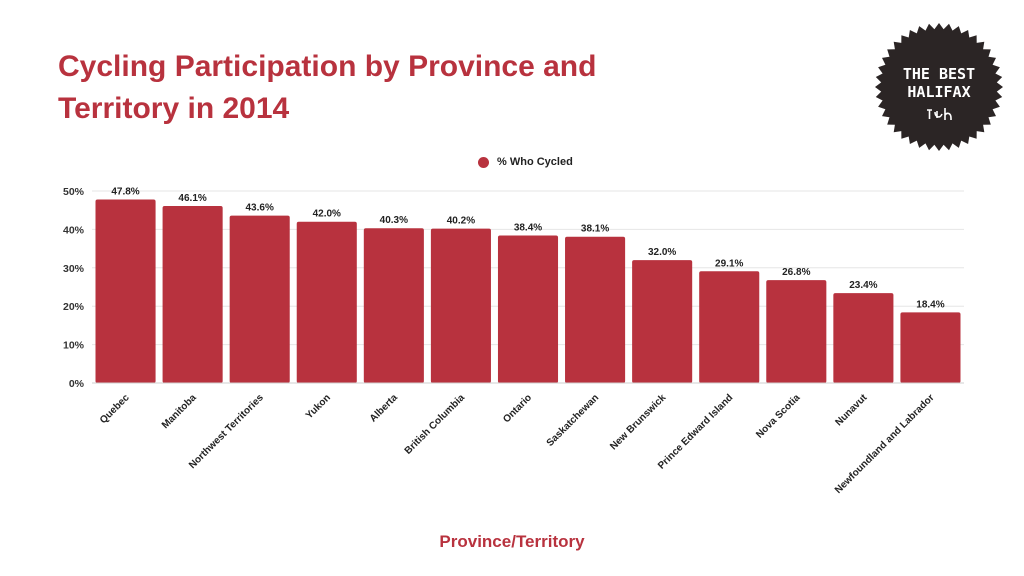 Image resolution: width=1024 pixels, height=576 pixels. What do you see at coordinates (638, 422) in the screenshot?
I see `x-tick-label: New Brunswick` at bounding box center [638, 422].